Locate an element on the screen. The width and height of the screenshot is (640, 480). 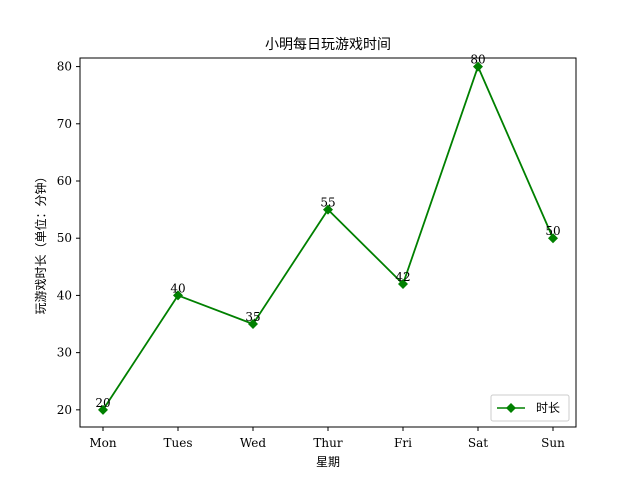
y-axis: 20 30 40 50 60 70 80 is located at coordinates (68, 238).